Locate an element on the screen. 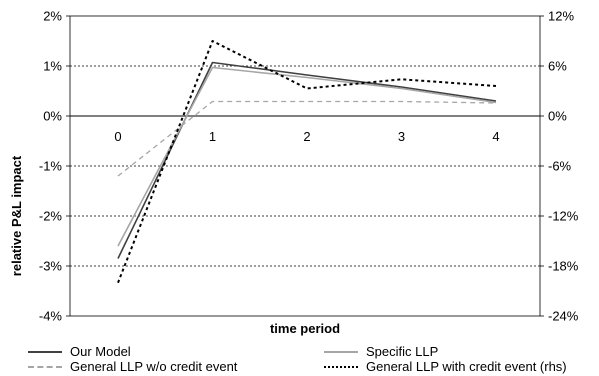 The image size is (599, 376). y2-tick-label: -18% is located at coordinates (563, 266).